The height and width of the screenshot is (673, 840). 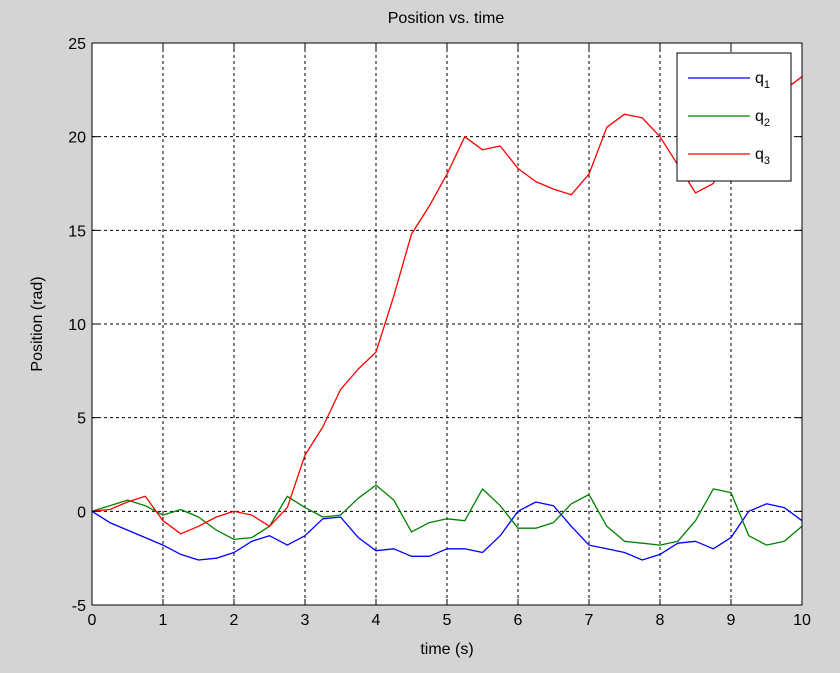 What do you see at coordinates (81, 419) in the screenshot?
I see `y-tick-label: 5` at bounding box center [81, 419].